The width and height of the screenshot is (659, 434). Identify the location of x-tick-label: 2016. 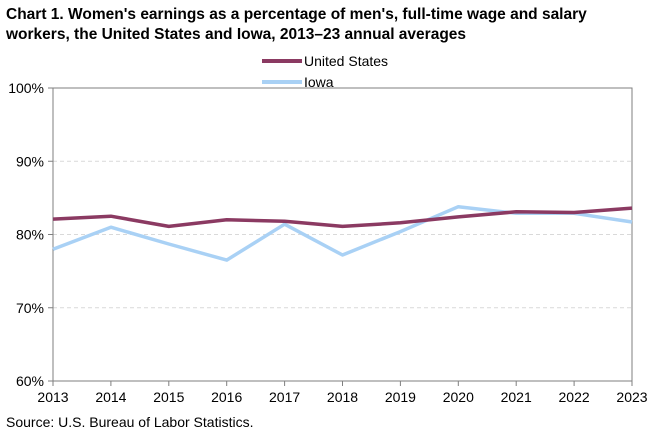
(226, 397).